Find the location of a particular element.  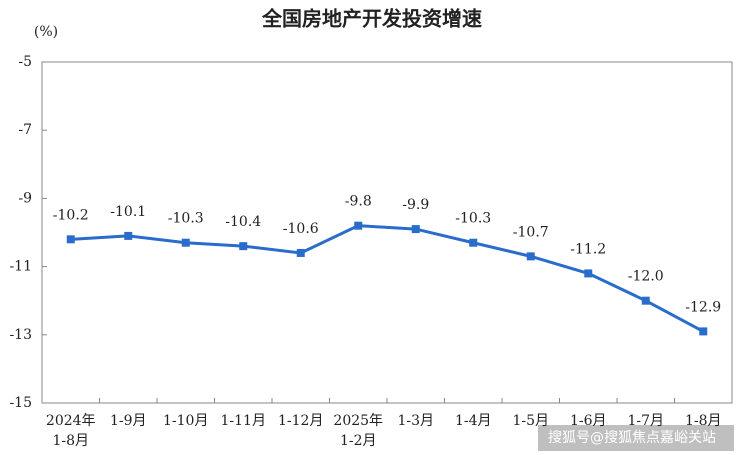

x-tick-label: 1-11月 is located at coordinates (243, 421).